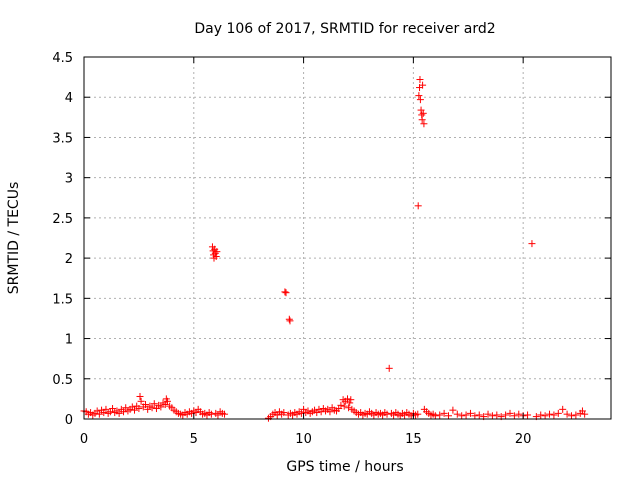 This screenshot has width=640, height=480. I want to click on y-tick-label: 0, so click(69, 420).